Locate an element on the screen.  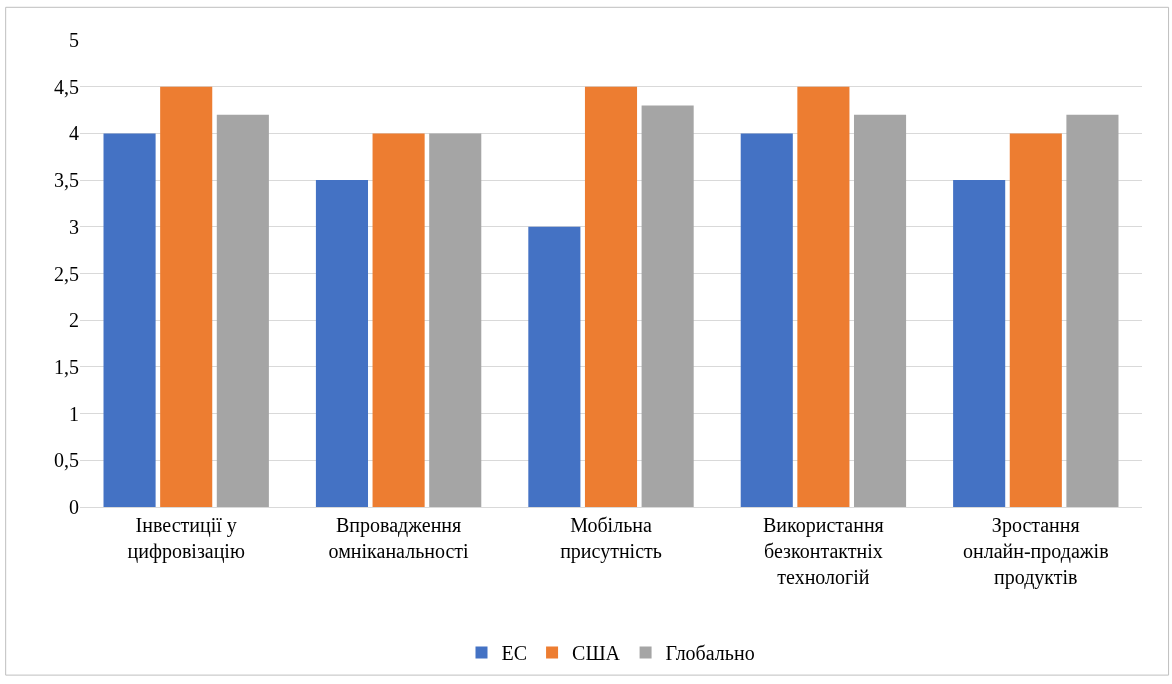
legend-label: США is located at coordinates (596, 653).